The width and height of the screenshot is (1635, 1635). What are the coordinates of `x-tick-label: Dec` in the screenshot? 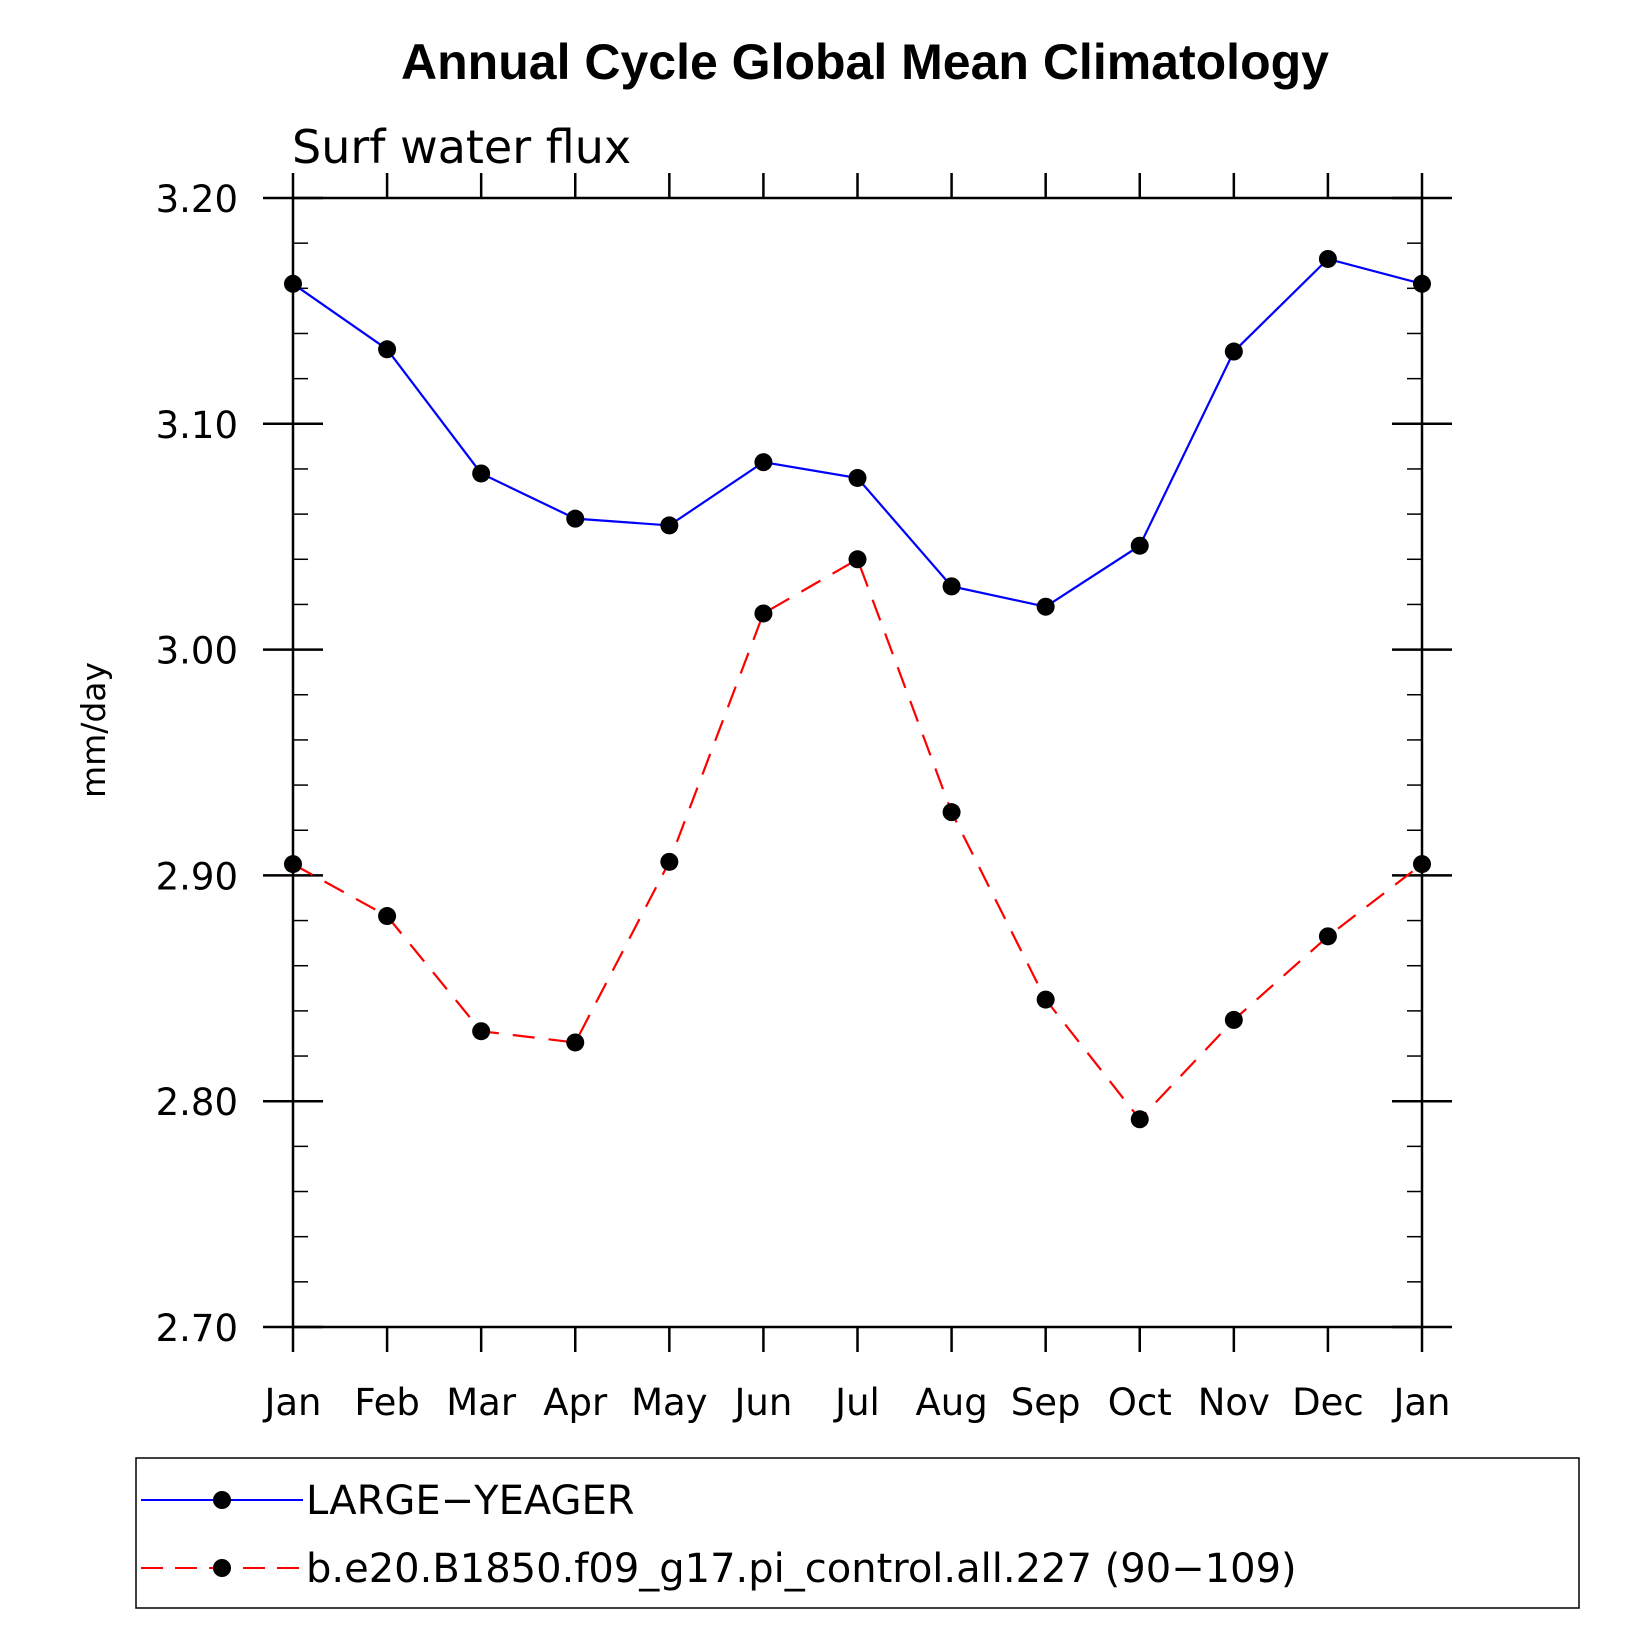 It's located at (1328, 1402).